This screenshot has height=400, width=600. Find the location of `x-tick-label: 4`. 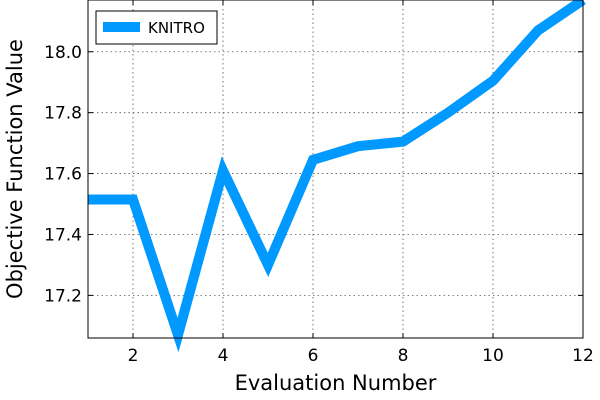

x-tick-label: 4 is located at coordinates (223, 356).